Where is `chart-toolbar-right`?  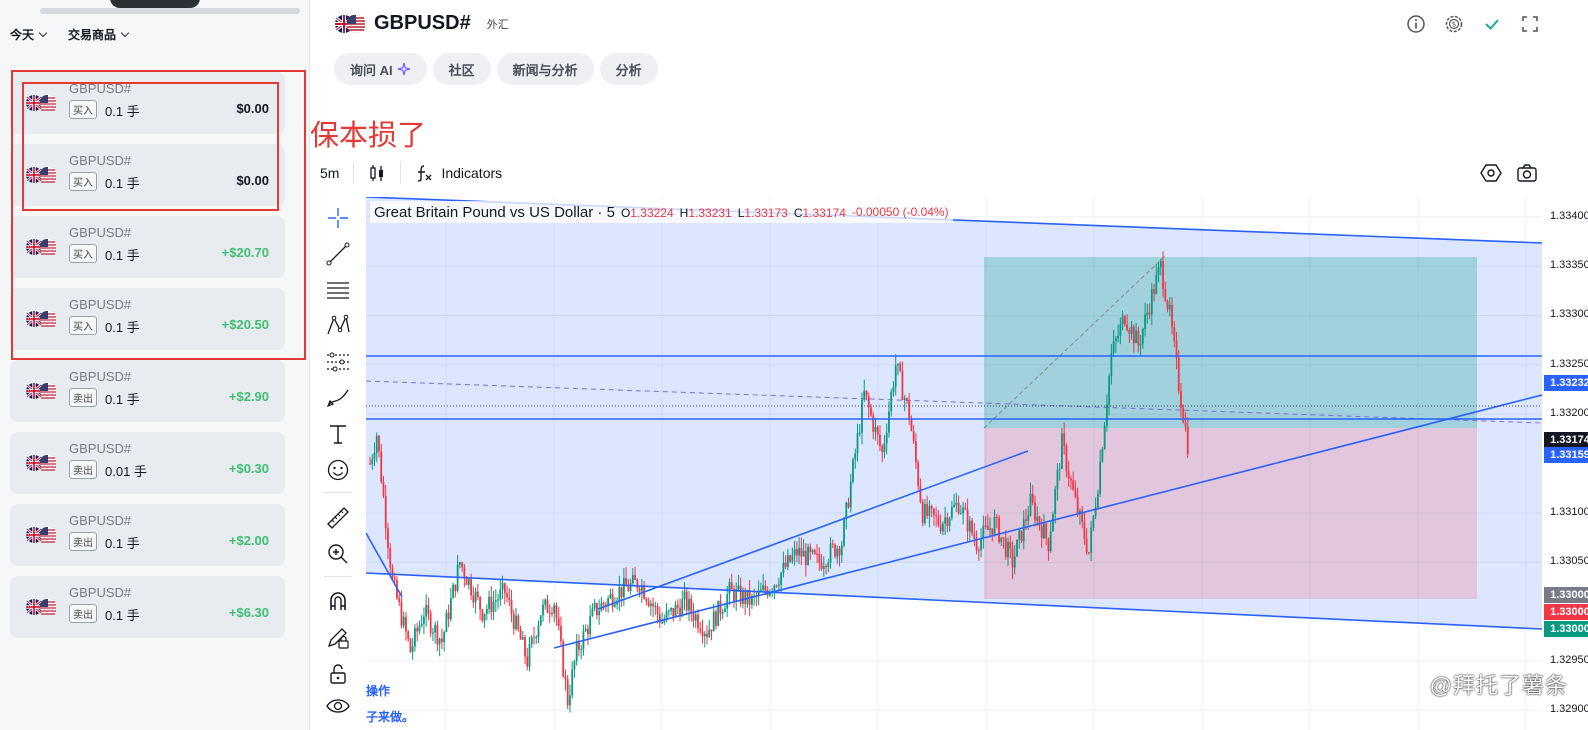 chart-toolbar-right is located at coordinates (1509, 173).